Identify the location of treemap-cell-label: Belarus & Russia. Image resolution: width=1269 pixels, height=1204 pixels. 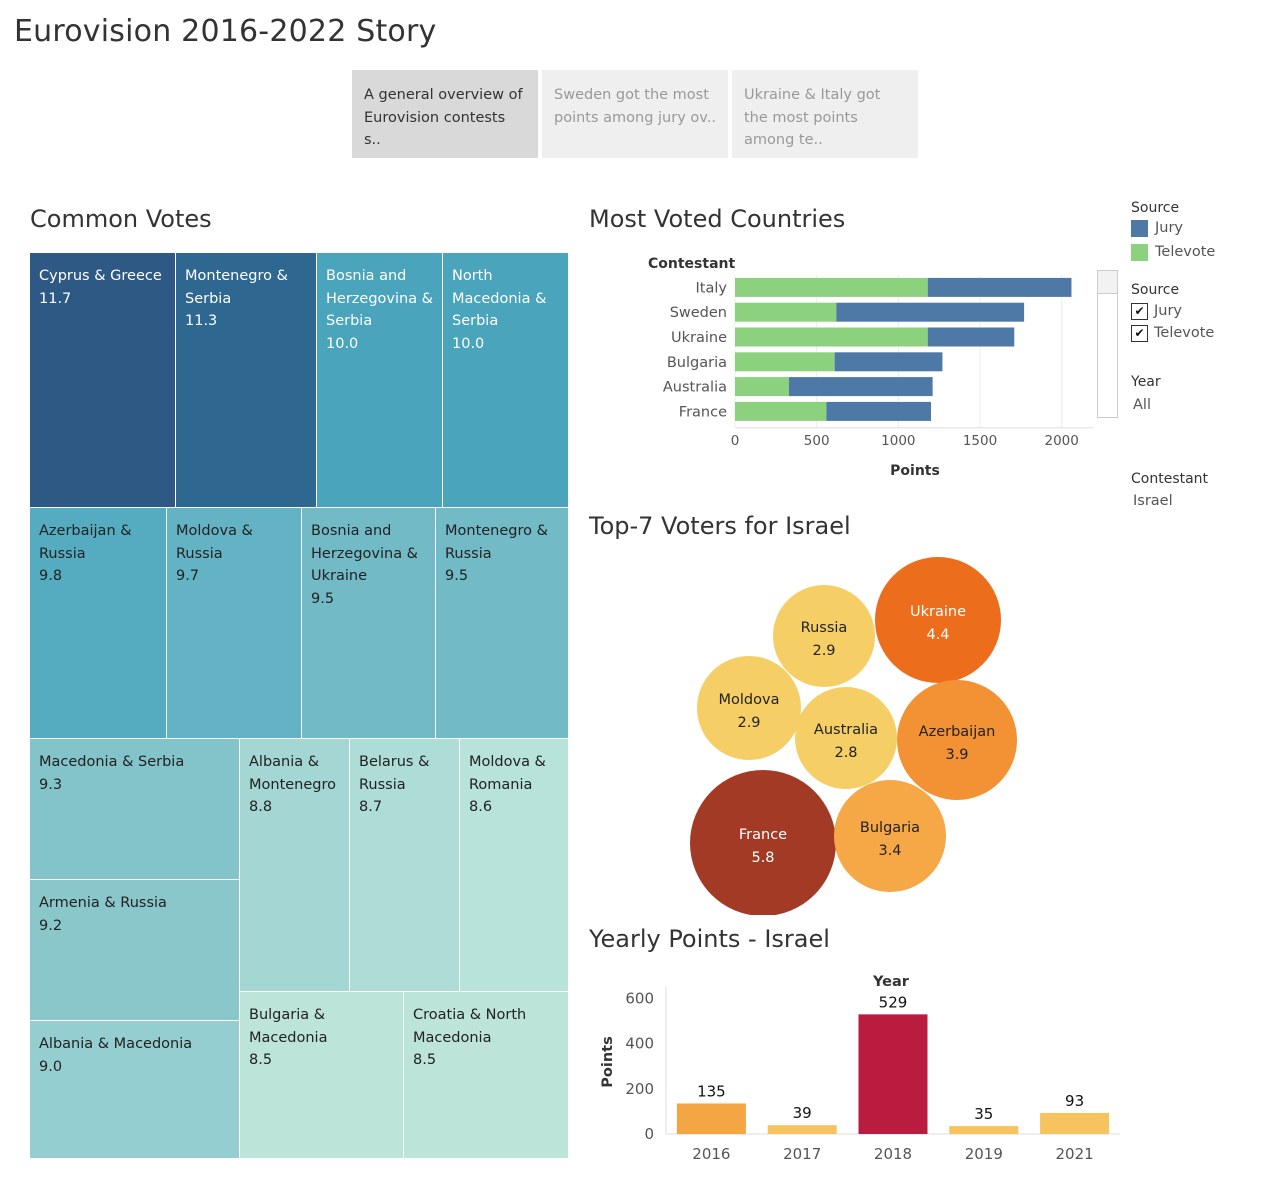
(394, 773).